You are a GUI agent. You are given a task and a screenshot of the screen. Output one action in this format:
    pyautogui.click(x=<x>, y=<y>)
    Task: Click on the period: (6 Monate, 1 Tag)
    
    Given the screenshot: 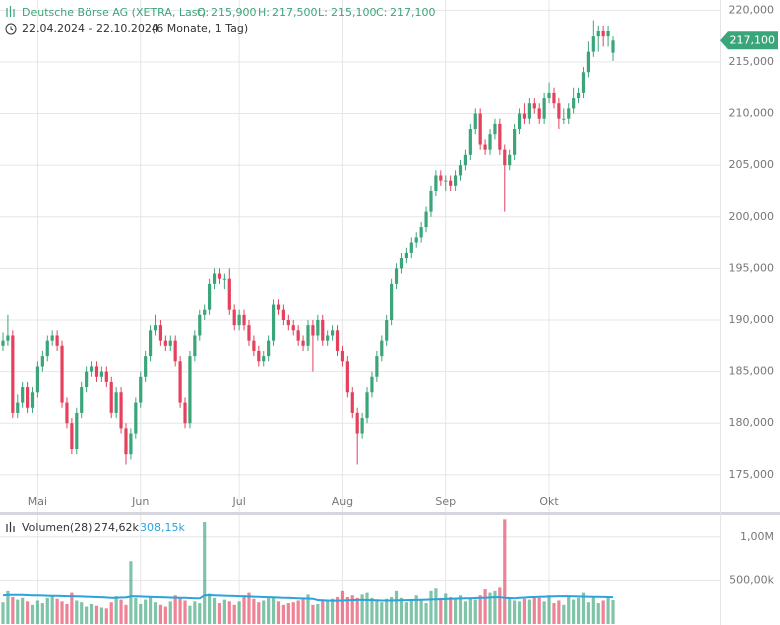 What is the action you would take?
    pyautogui.click(x=200, y=28)
    